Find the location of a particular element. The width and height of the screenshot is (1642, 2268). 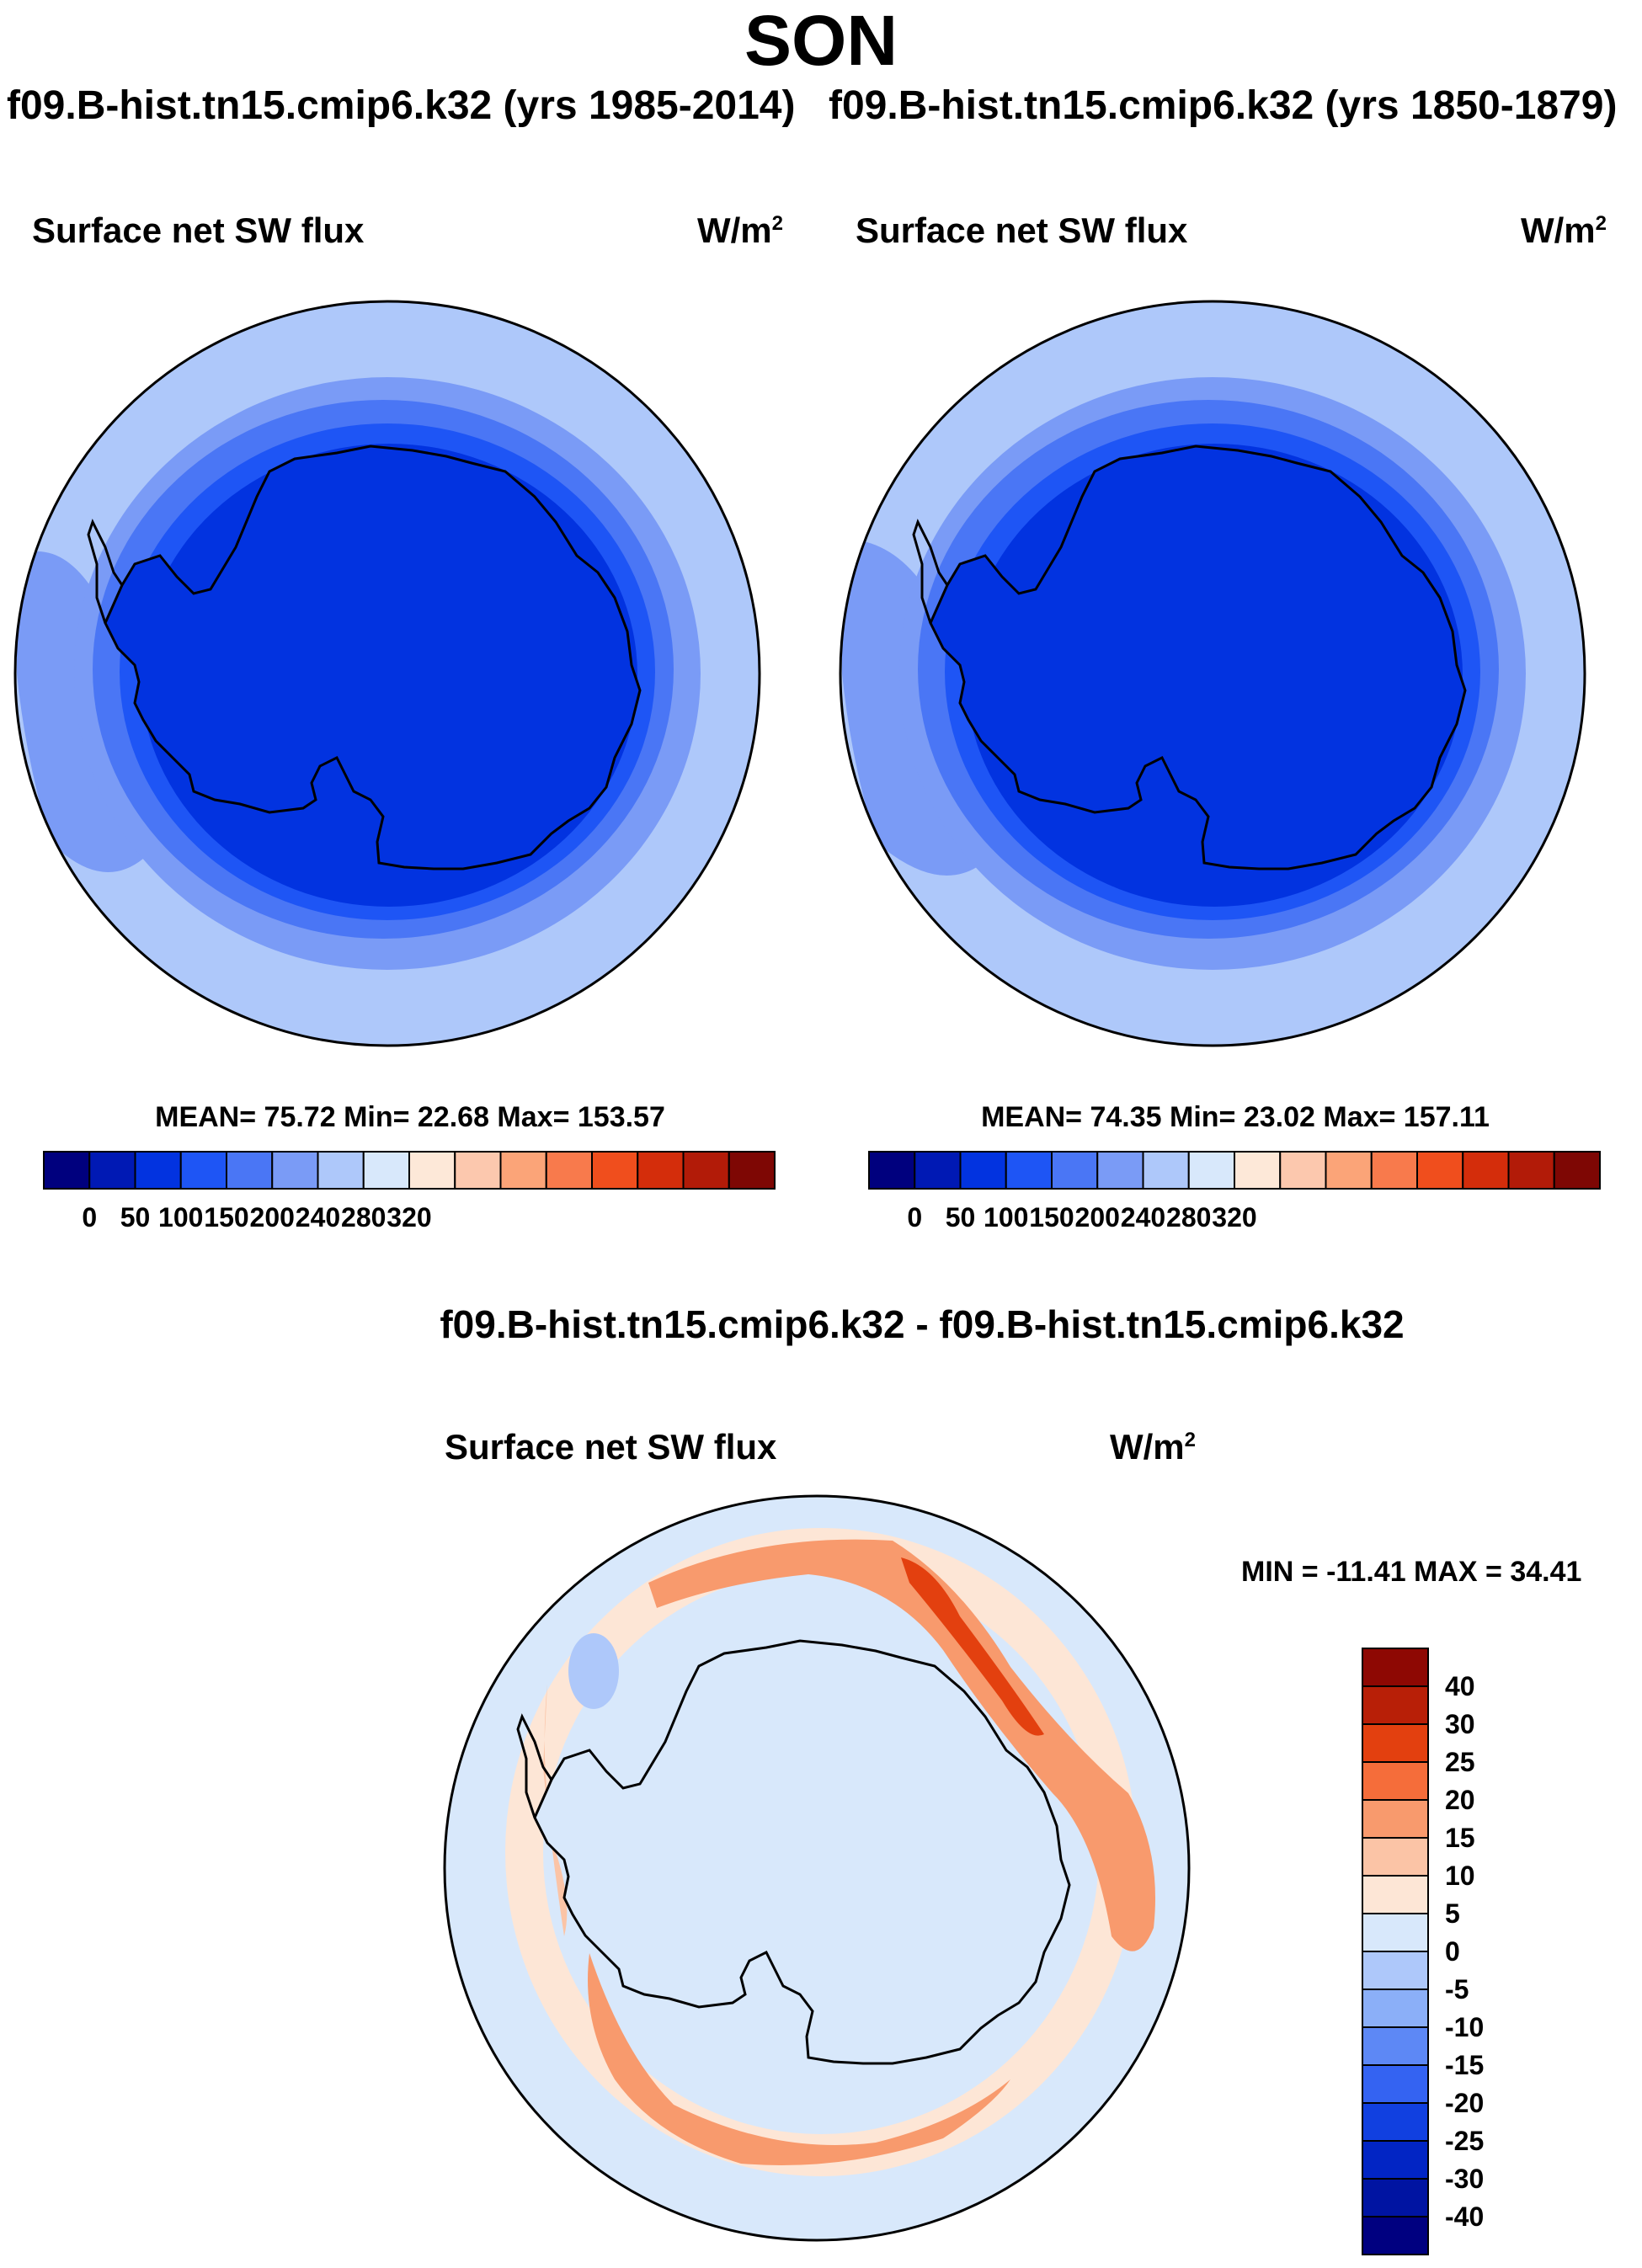

colorbar-left-tick-label: 280 is located at coordinates (364, 1217).